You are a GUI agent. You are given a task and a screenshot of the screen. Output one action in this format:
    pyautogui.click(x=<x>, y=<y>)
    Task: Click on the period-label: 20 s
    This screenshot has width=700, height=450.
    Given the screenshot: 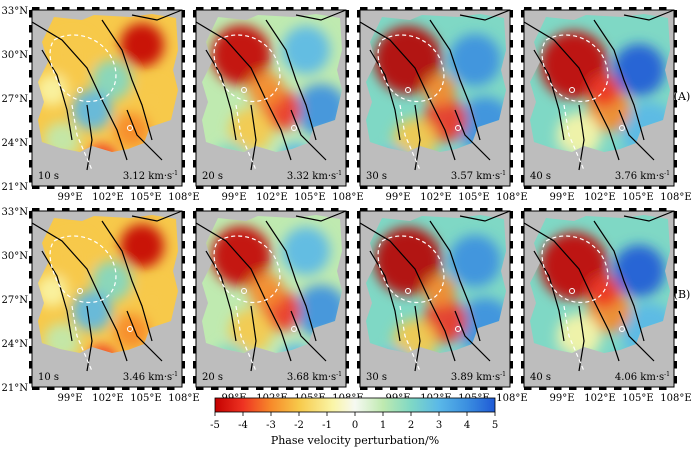 What is the action you would take?
    pyautogui.click(x=212, y=176)
    